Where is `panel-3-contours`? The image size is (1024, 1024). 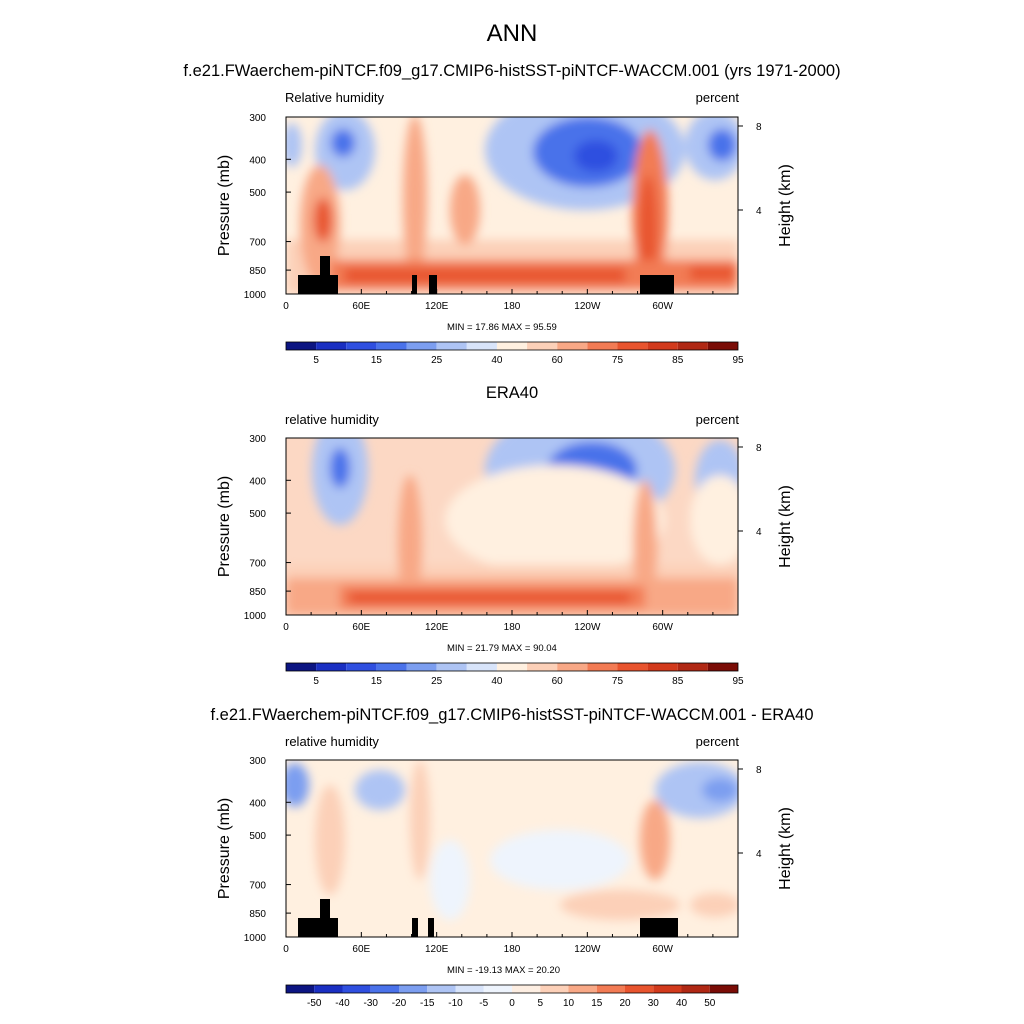
panel-3-contours is located at coordinates (512, 840).